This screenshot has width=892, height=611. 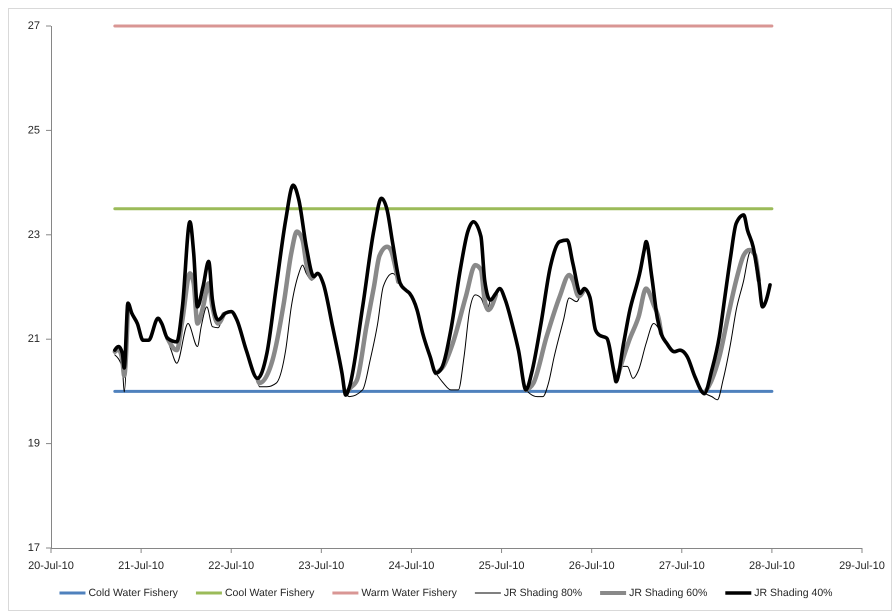 What do you see at coordinates (591, 566) in the screenshot?
I see `x-tick-label: 26-Jul-10` at bounding box center [591, 566].